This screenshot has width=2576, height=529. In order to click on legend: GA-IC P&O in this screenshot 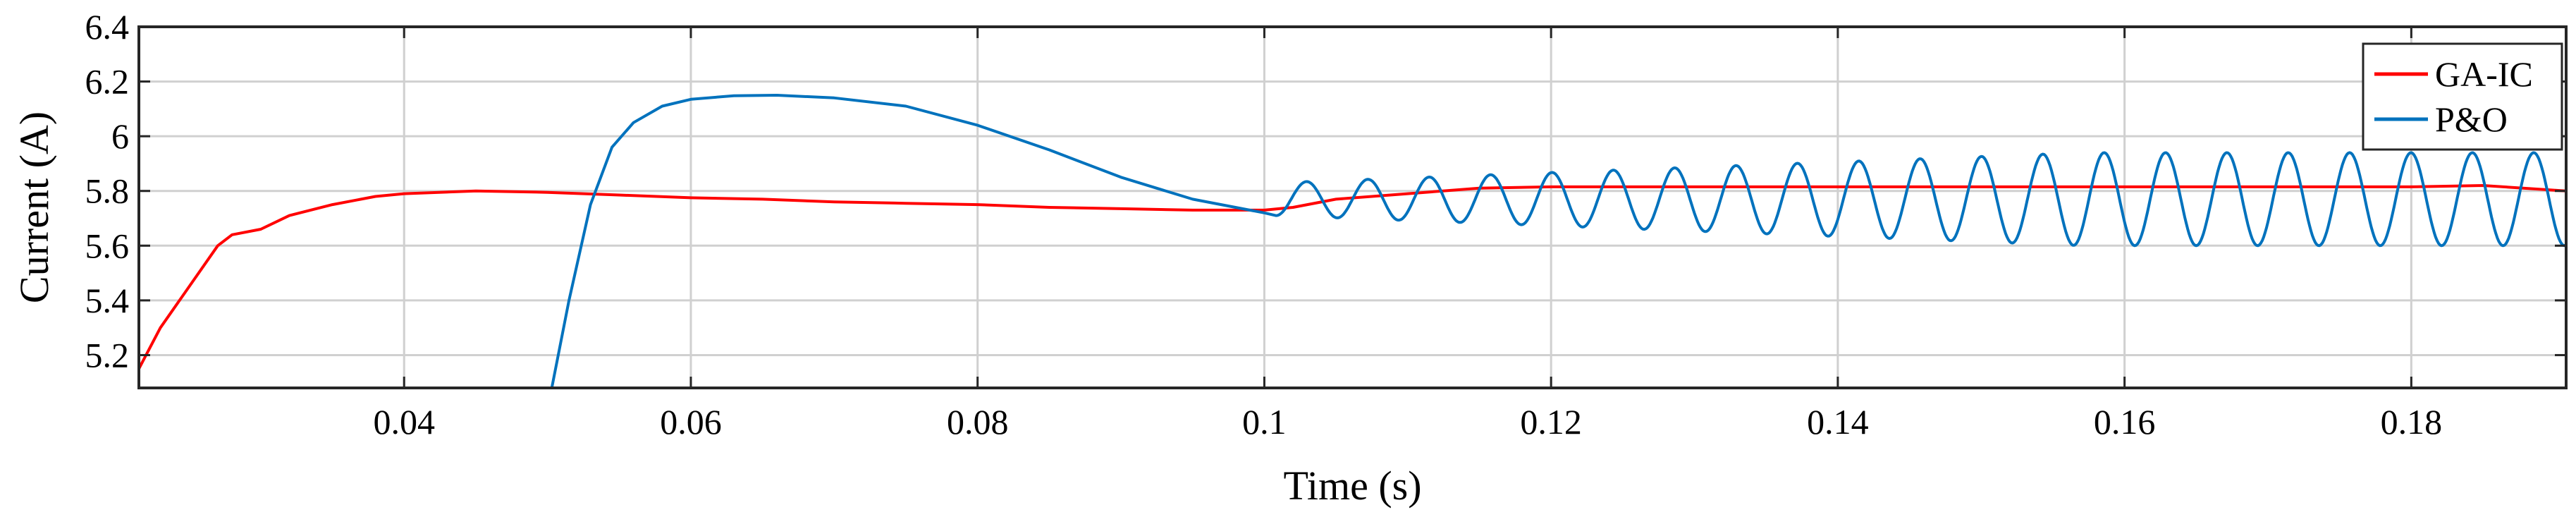, I will do `click(2462, 96)`.